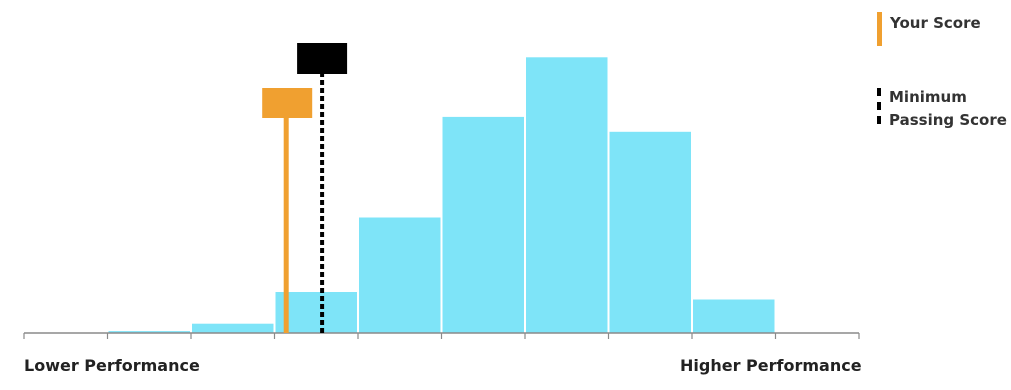 The width and height of the screenshot is (1011, 390). What do you see at coordinates (879, 106) in the screenshot?
I see `legend-minimum-passing-score-swatch` at bounding box center [879, 106].